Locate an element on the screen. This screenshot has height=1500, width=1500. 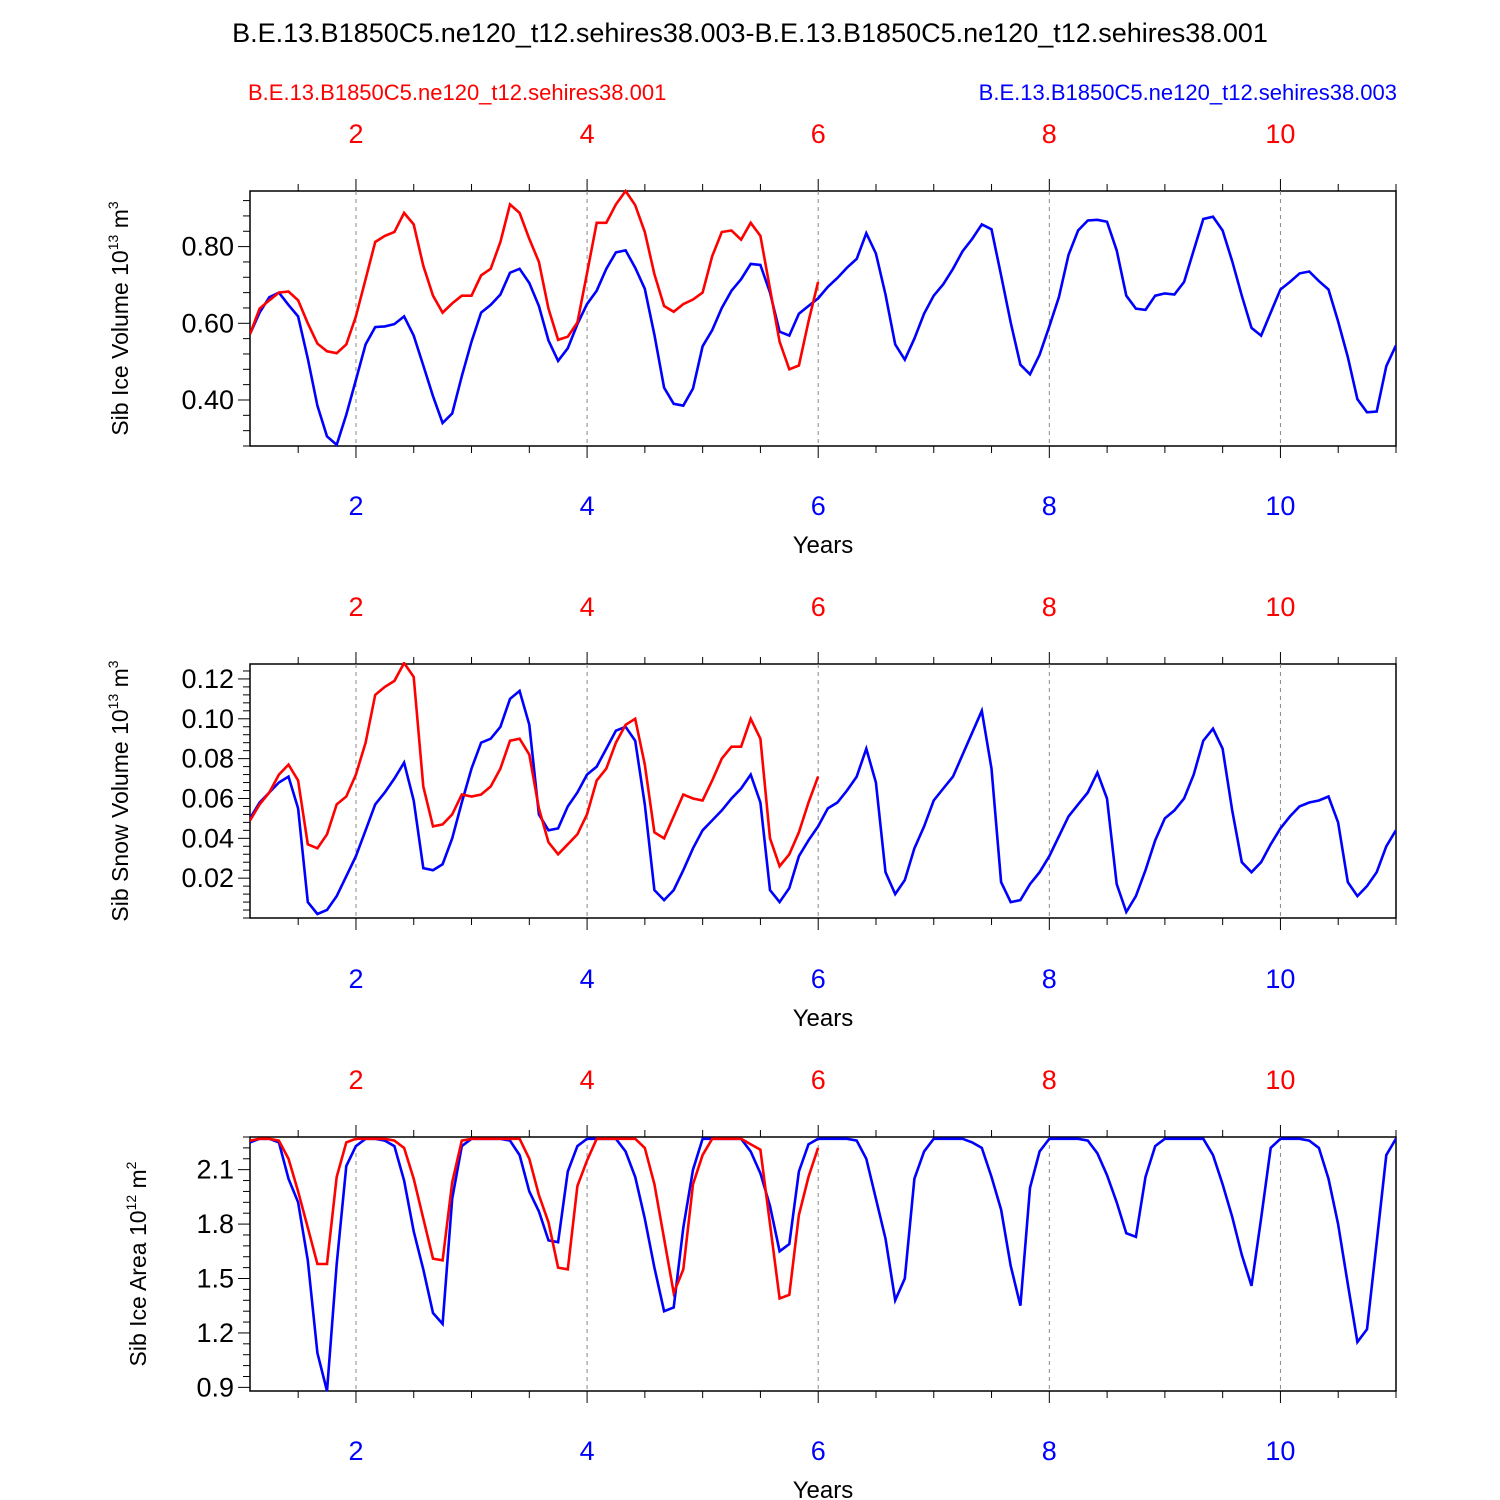
y-axis-label-main: Sib Ice Area 10 is located at coordinates (138, 1288).